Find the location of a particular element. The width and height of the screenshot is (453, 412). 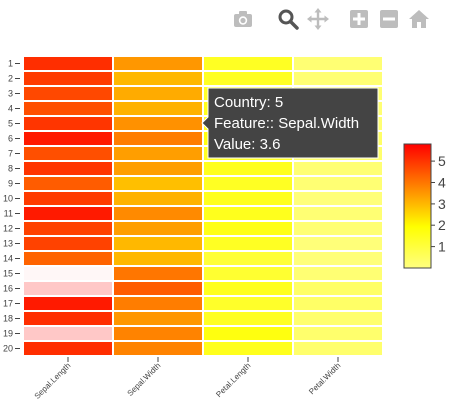

y-tick-label: 6 is located at coordinates (10, 139).